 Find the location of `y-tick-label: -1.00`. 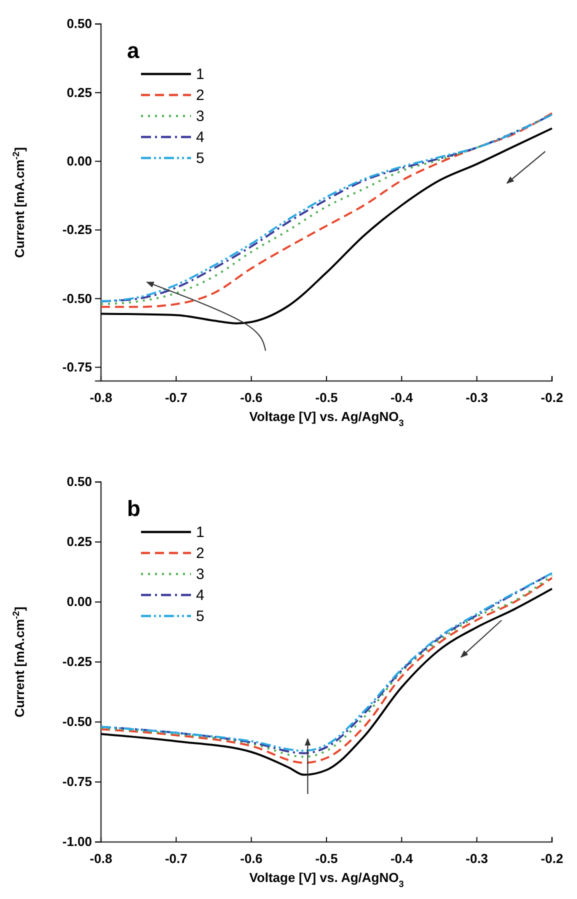

y-tick-label: -1.00 is located at coordinates (77, 842).